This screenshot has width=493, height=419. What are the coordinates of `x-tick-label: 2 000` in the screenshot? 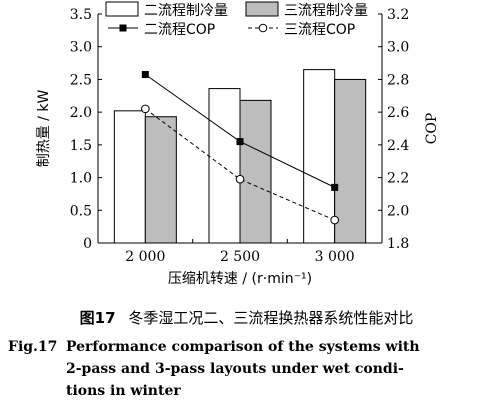 It's located at (145, 257).